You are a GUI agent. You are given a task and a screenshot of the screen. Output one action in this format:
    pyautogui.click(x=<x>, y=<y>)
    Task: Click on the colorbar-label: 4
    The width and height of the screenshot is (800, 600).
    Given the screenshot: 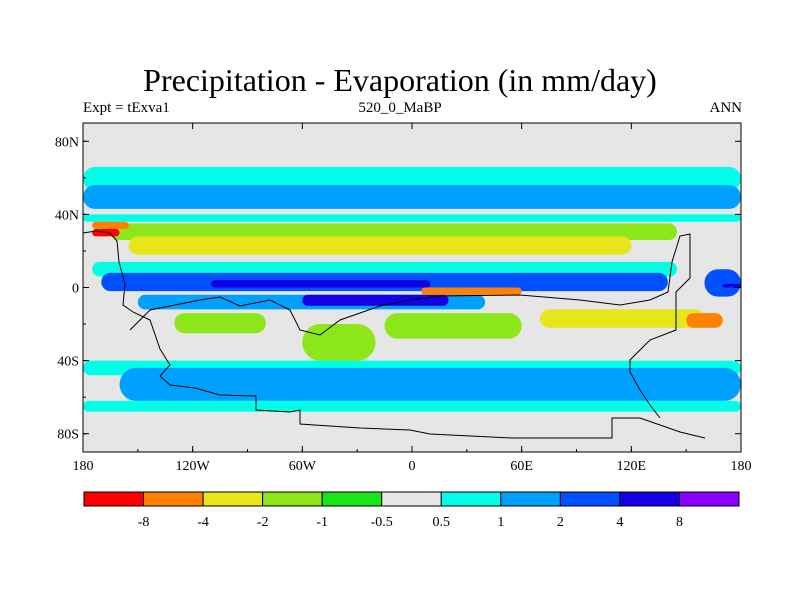 What is the action you would take?
    pyautogui.click(x=619, y=522)
    